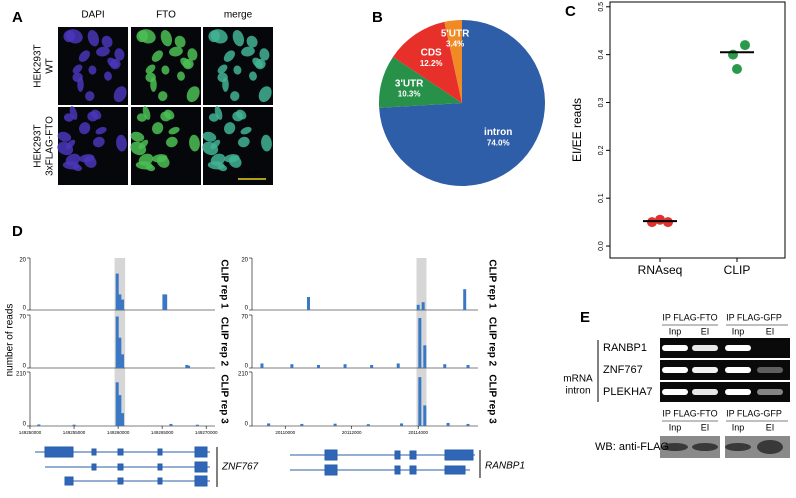  I want to click on highlight-region, so click(421, 342).